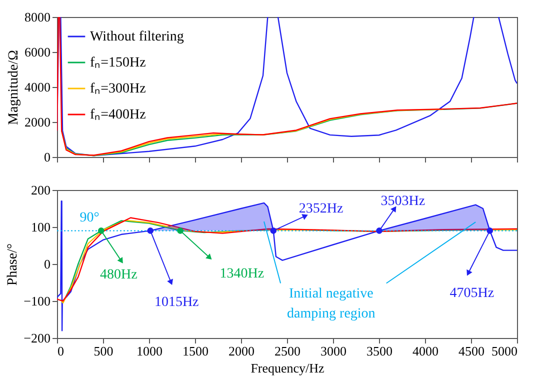  Describe the element at coordinates (40, 190) in the screenshot. I see `y-tick-label: 200` at that location.